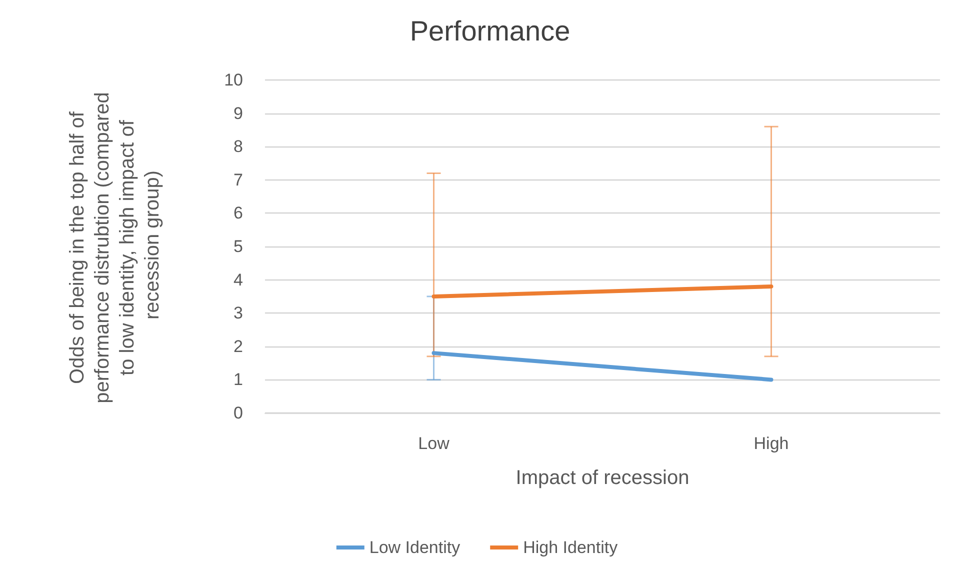 The width and height of the screenshot is (954, 579). I want to click on y-tick-label: 9, so click(238, 113).